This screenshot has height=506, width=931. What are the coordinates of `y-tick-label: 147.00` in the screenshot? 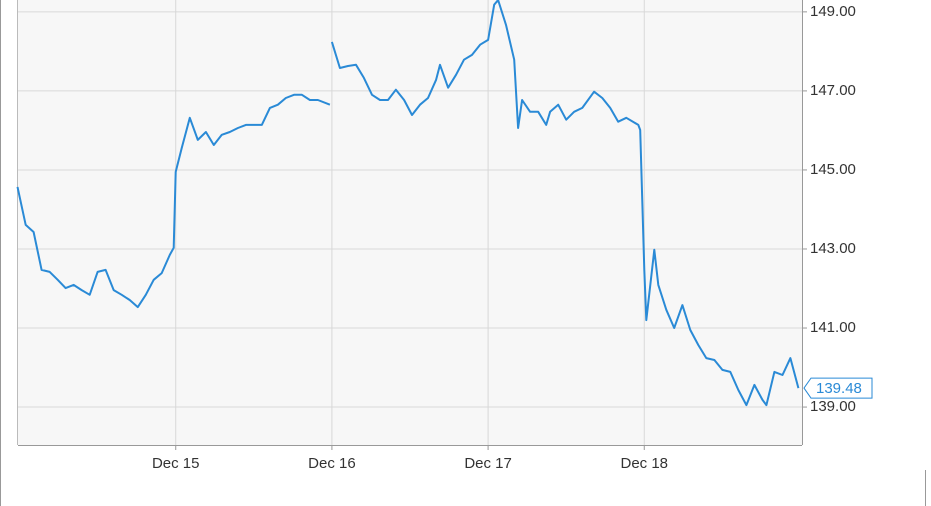 It's located at (833, 90).